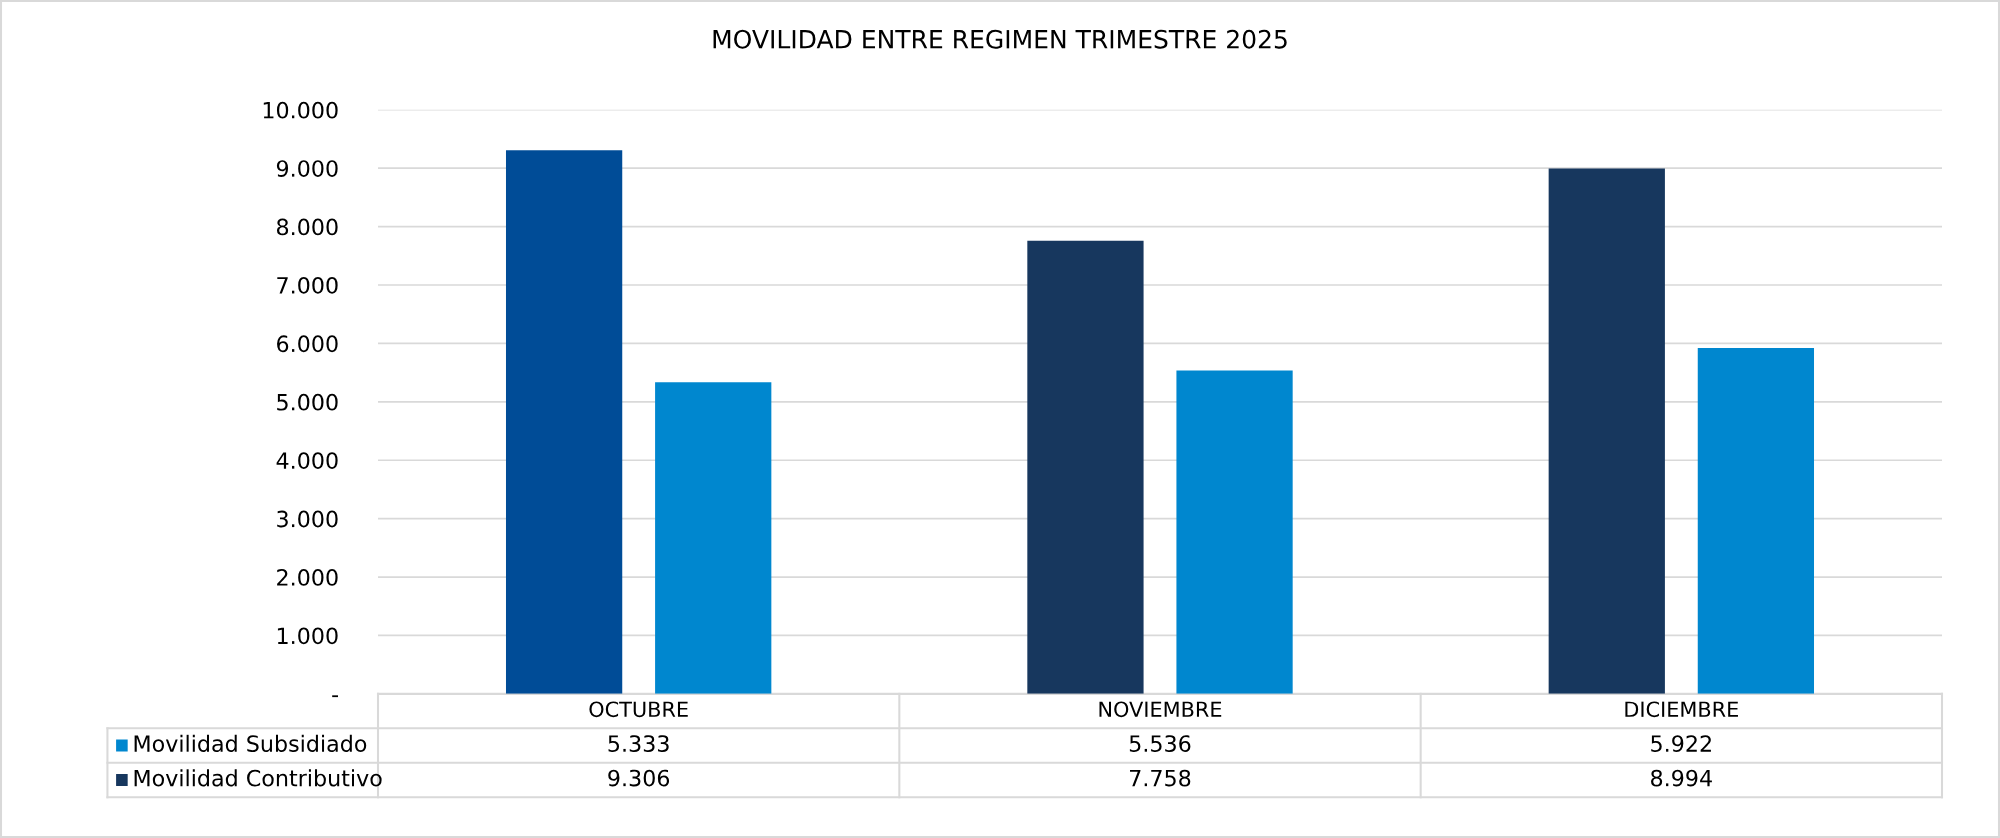 The width and height of the screenshot is (2000, 838). What do you see at coordinates (300, 110) in the screenshot?
I see `y-tick-label: 10.000` at bounding box center [300, 110].